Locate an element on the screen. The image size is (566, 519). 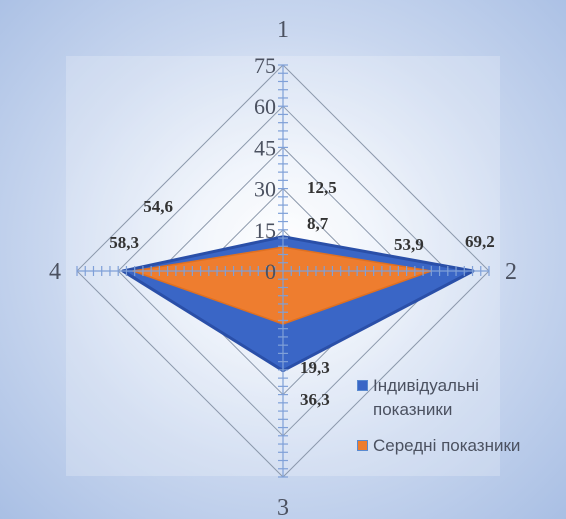
legend-swatch-individual is located at coordinates (362, 385).